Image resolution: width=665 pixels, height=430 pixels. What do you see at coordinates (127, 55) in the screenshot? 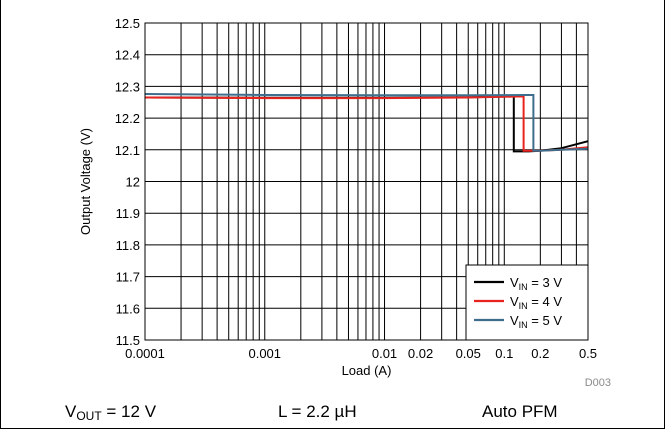
I see `y-tick-label: 12.4` at bounding box center [127, 55].